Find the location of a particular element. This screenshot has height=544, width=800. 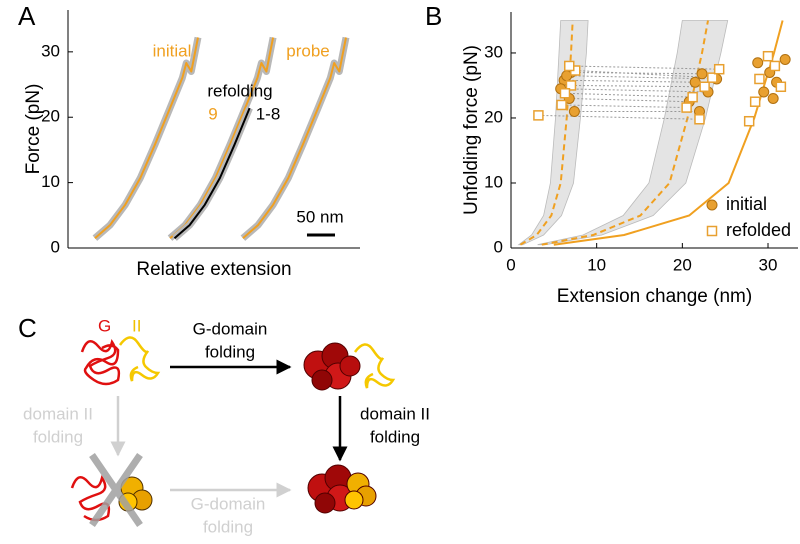

cross-mark is located at coordinates (116, 490).